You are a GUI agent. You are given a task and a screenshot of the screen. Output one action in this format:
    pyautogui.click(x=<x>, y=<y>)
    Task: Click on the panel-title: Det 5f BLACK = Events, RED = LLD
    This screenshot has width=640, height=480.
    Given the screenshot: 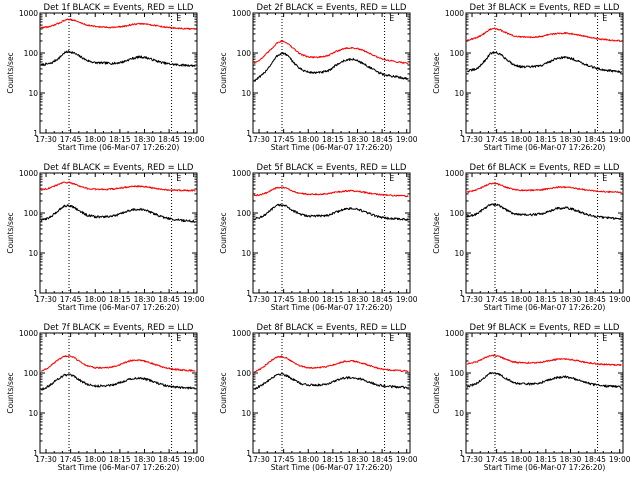 What is the action you would take?
    pyautogui.click(x=332, y=168)
    